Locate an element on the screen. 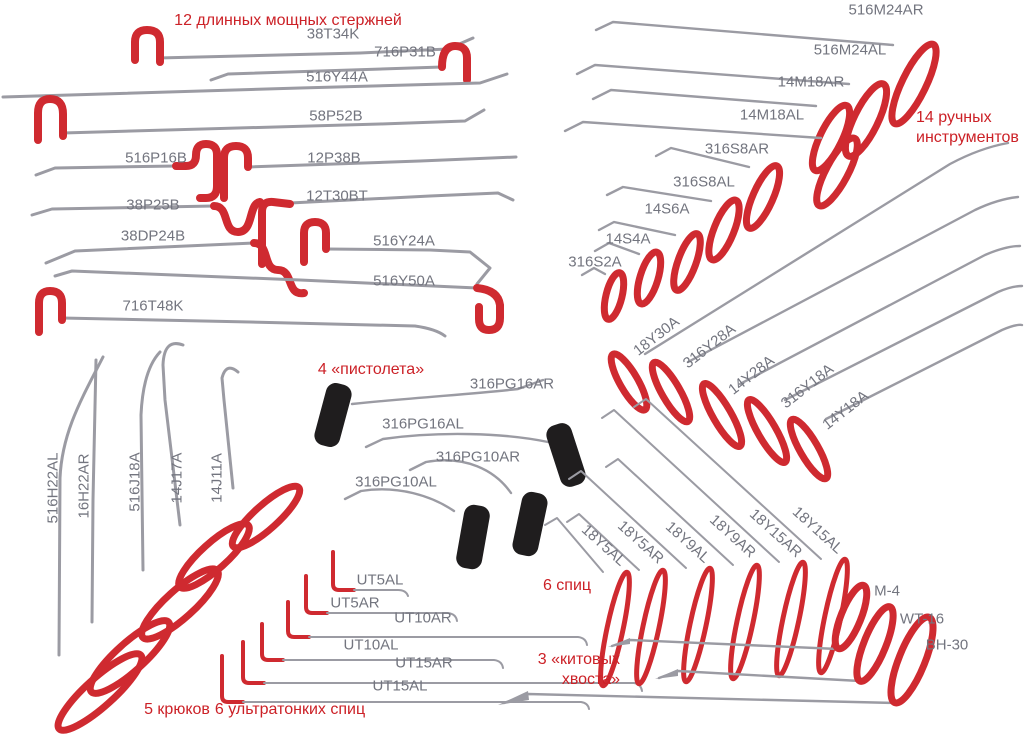  tool-ut5al is located at coordinates (370, 573).